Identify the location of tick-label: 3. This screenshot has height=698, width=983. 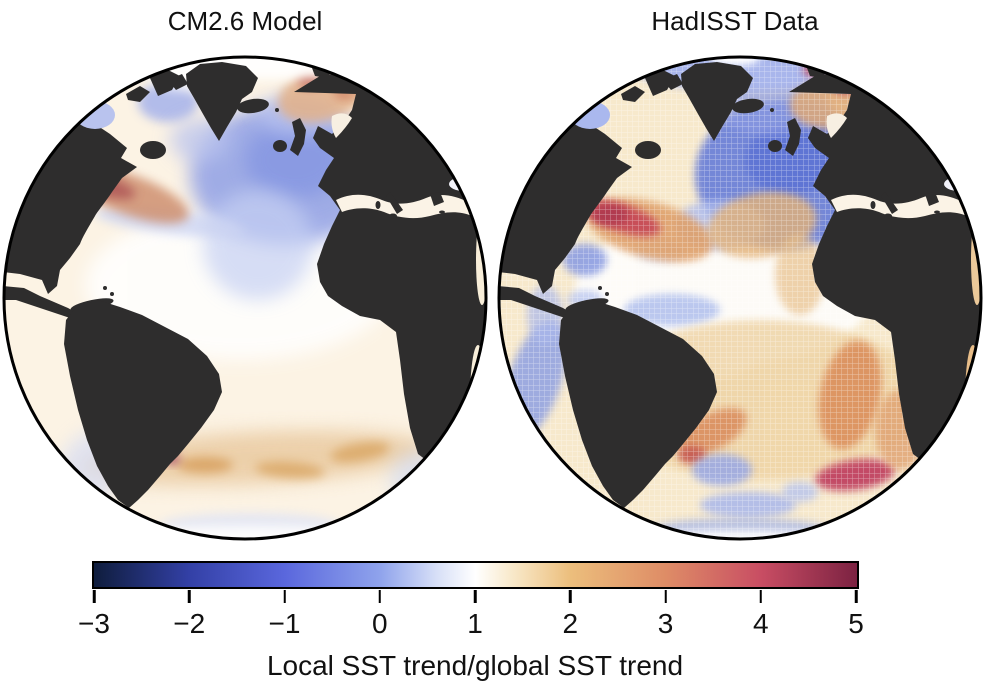
(665, 623).